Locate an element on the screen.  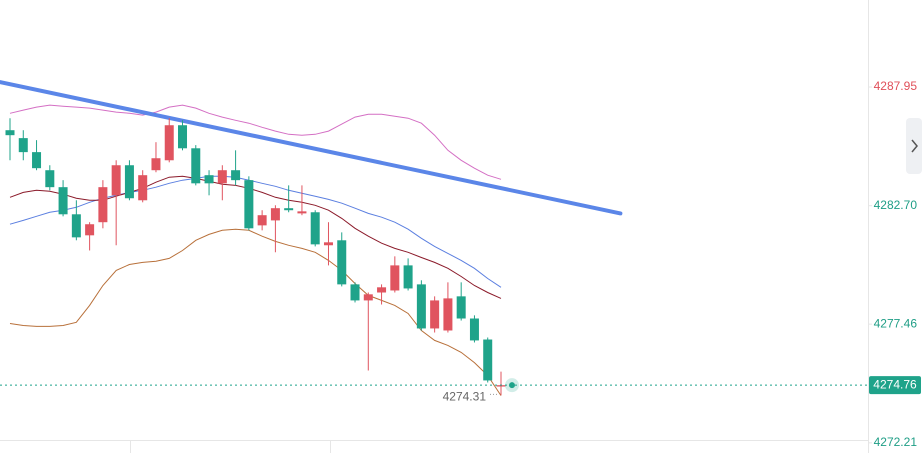
last-price-dot is located at coordinates (511, 385).